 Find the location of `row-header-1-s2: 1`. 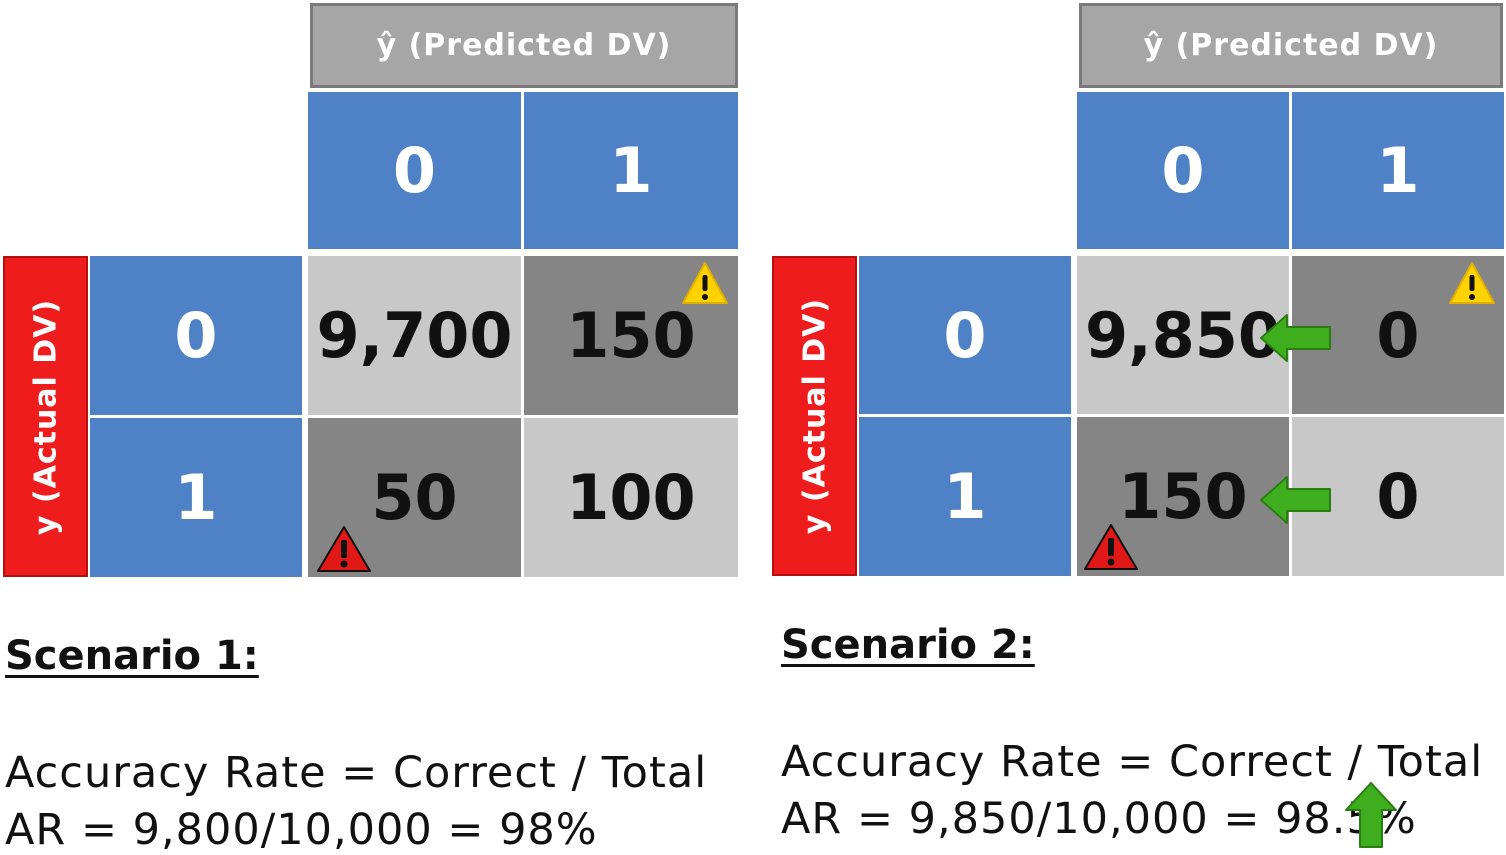

row-header-1-s2: 1 is located at coordinates (965, 496).